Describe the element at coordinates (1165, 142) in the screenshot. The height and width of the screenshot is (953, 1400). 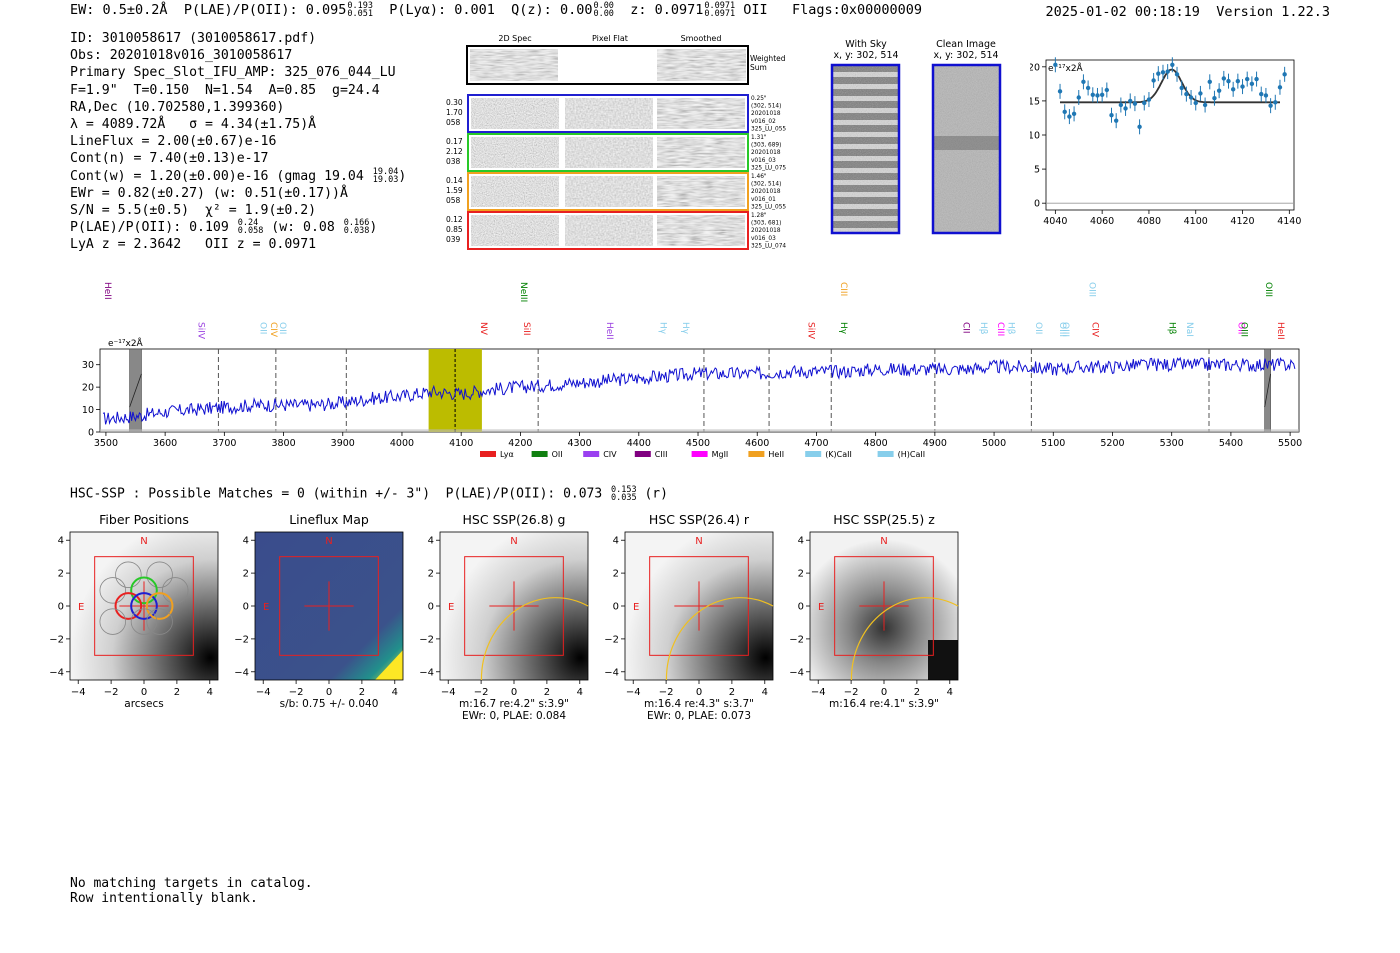
I see `zoom-line-chart: e⁻¹⁷x2Å 4040 4060 4080 4100 4120 4140 0 5 10 15 20` at that location.